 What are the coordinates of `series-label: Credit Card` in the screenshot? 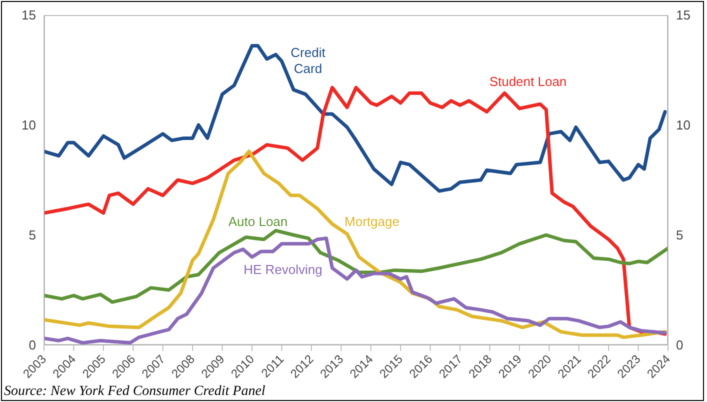 It's located at (308, 61).